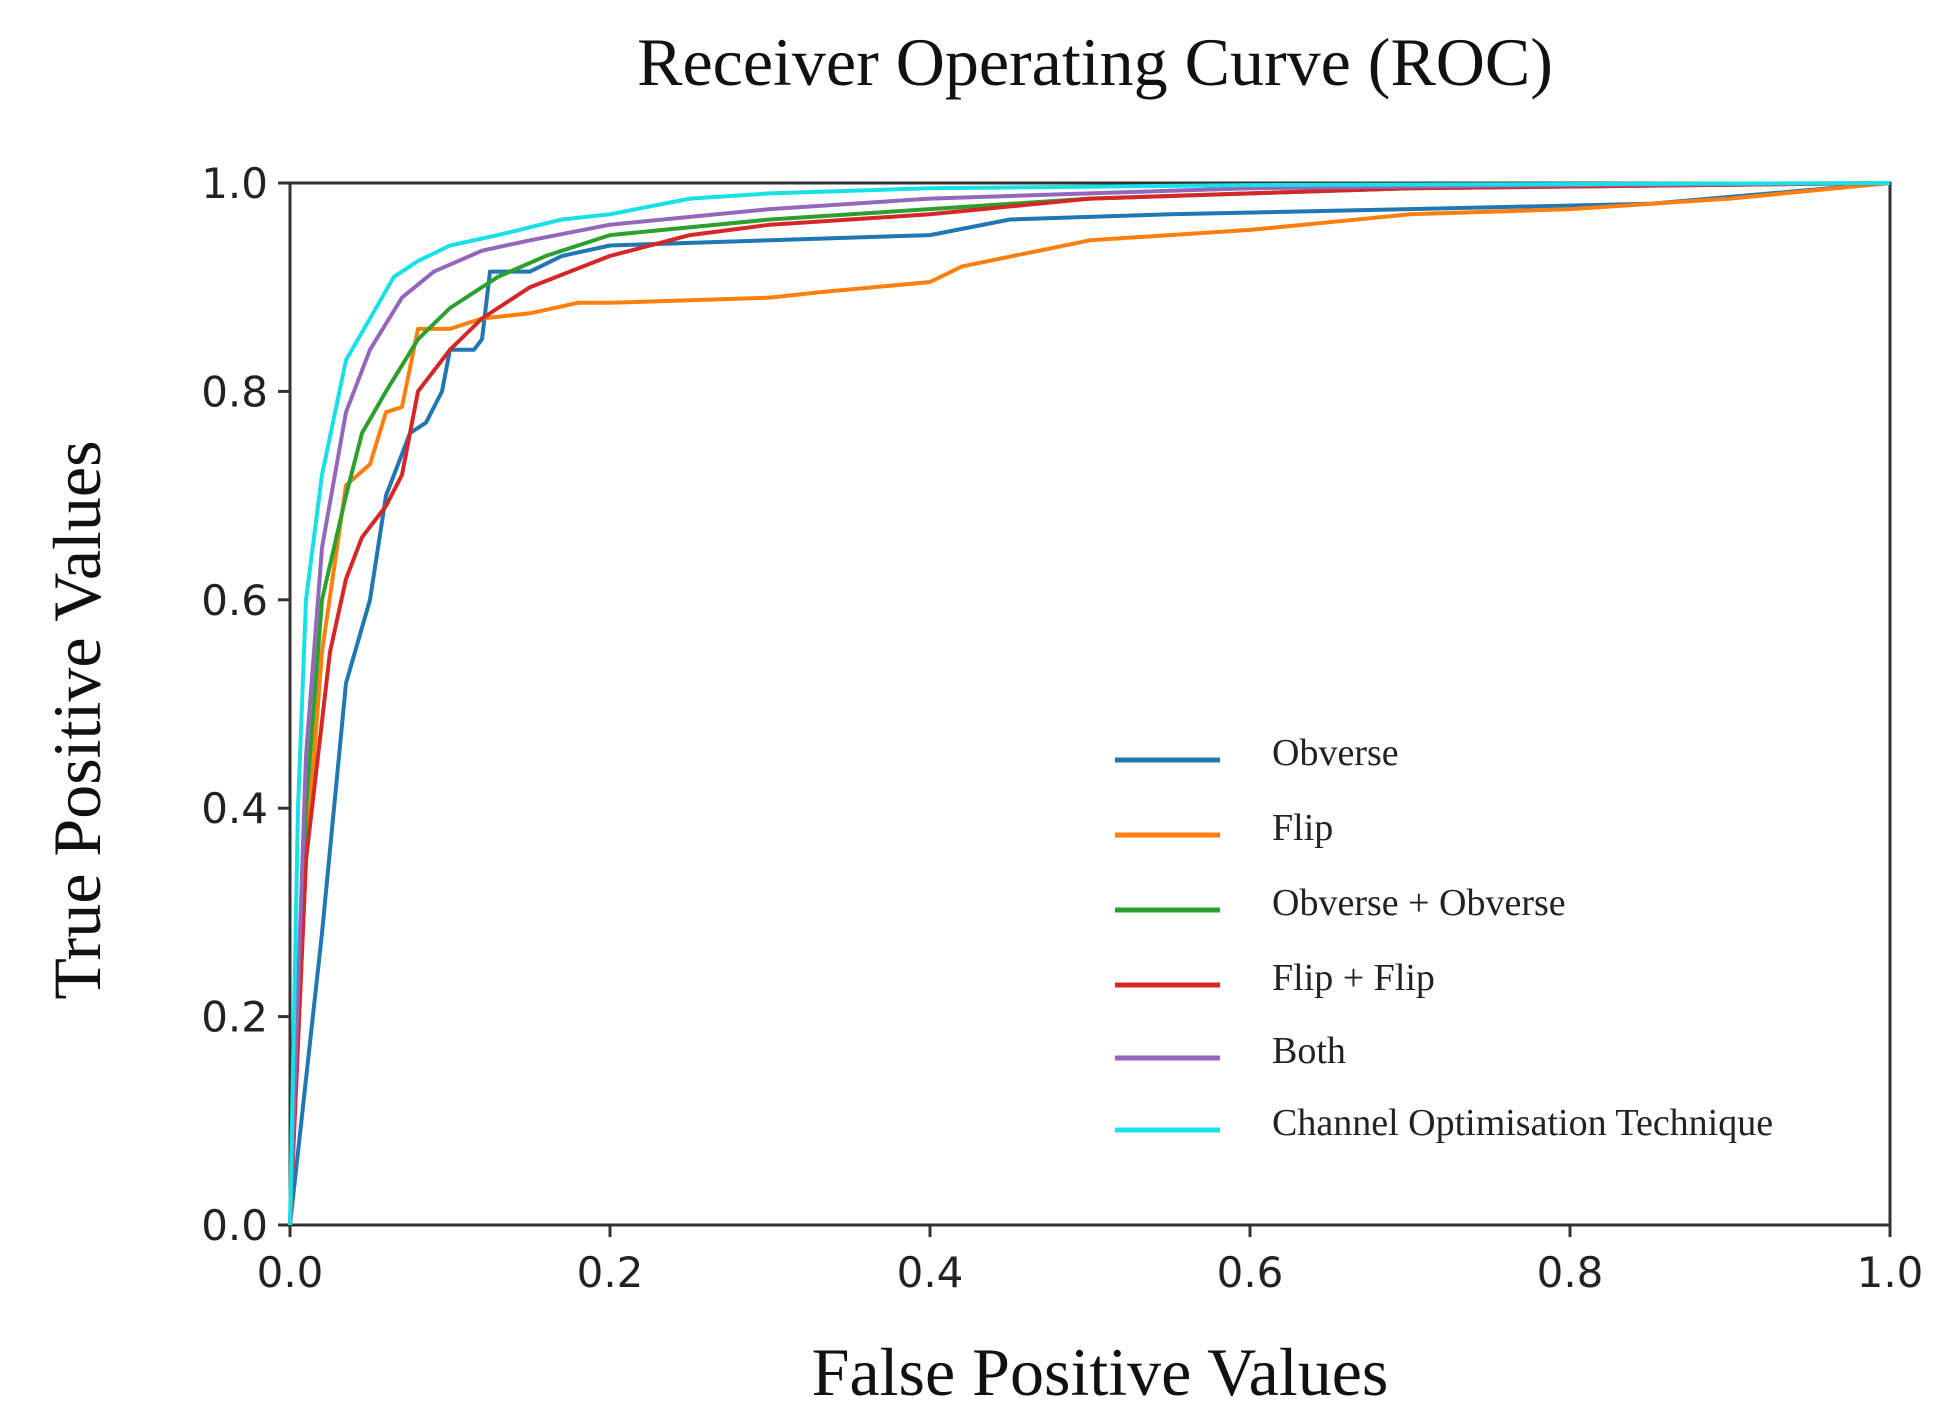  What do you see at coordinates (1100, 1372) in the screenshot?
I see `x-axis-label: False Positive Values` at bounding box center [1100, 1372].